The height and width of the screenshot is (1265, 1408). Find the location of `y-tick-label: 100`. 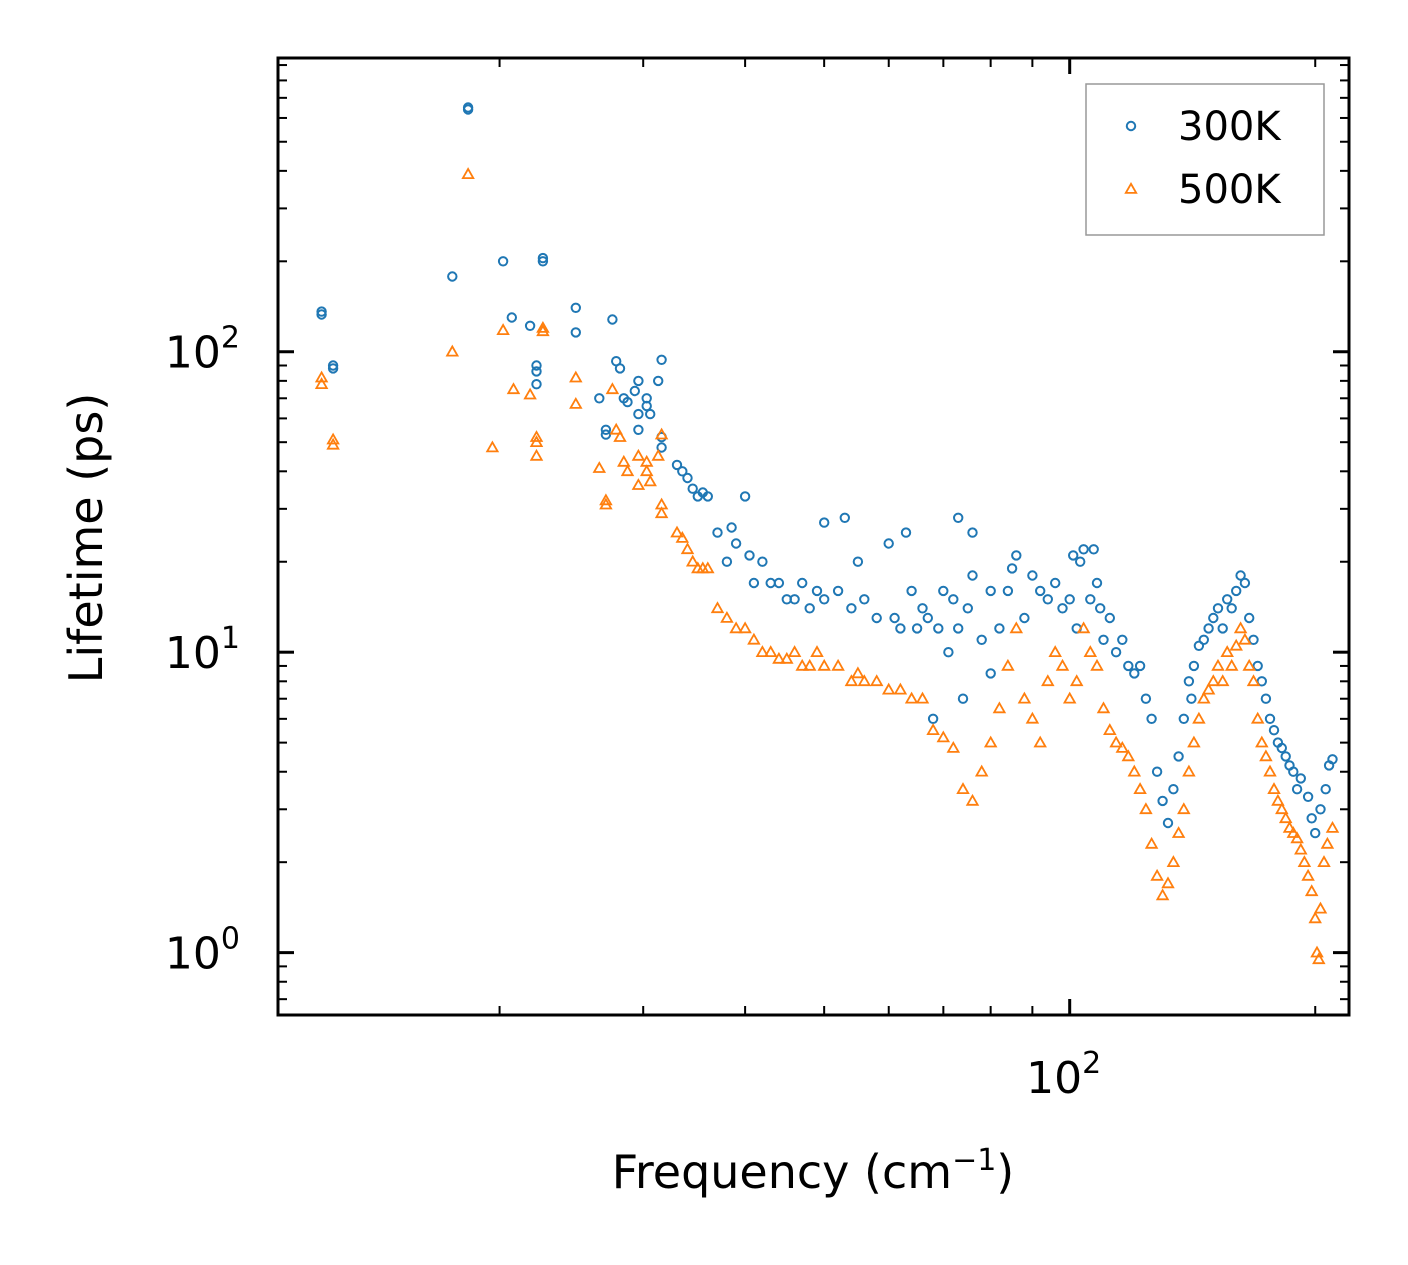

y-tick-label: 100 is located at coordinates (202, 951).